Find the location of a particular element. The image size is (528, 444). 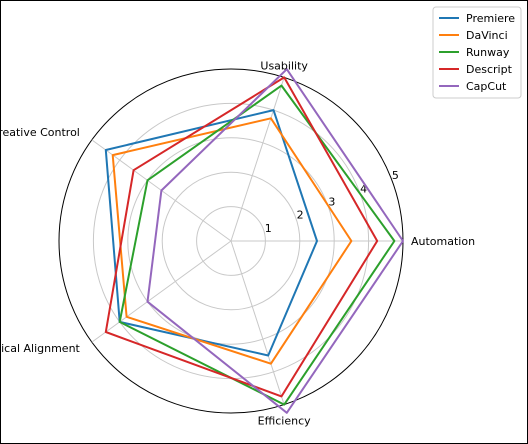

legend-label-davinci: DaVinci is located at coordinates (487, 35).